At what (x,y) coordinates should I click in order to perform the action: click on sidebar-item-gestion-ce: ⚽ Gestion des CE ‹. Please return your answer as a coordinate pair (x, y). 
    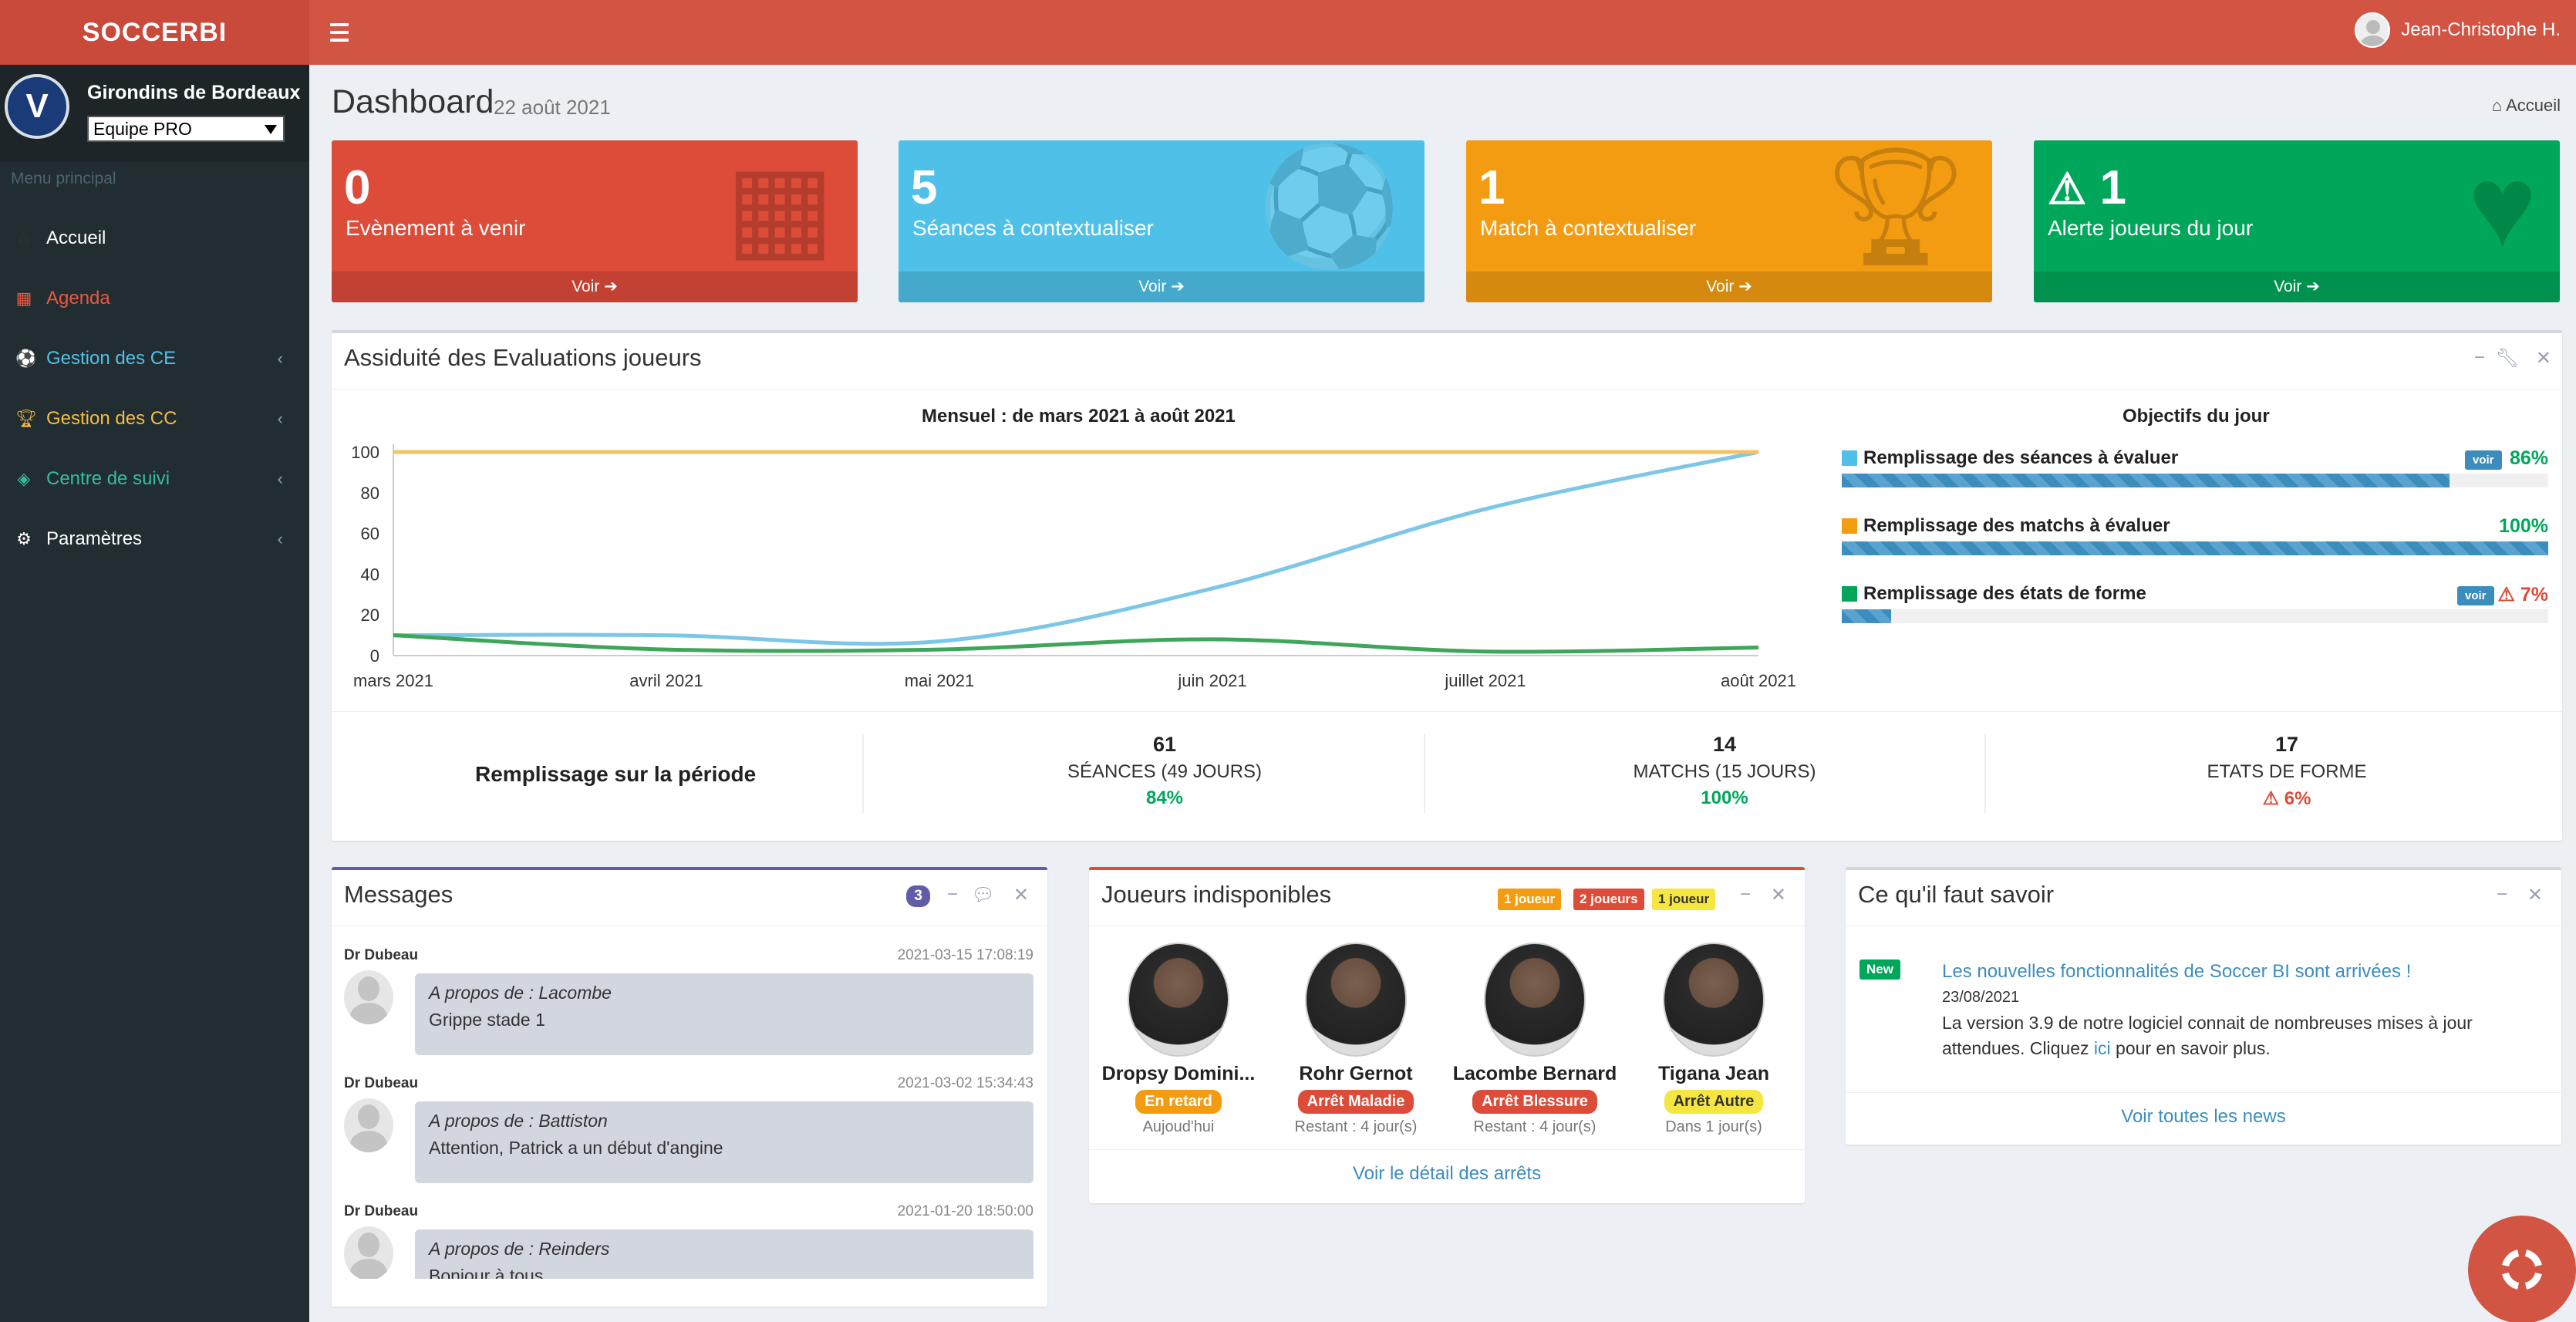
    Looking at the image, I should click on (154, 359).